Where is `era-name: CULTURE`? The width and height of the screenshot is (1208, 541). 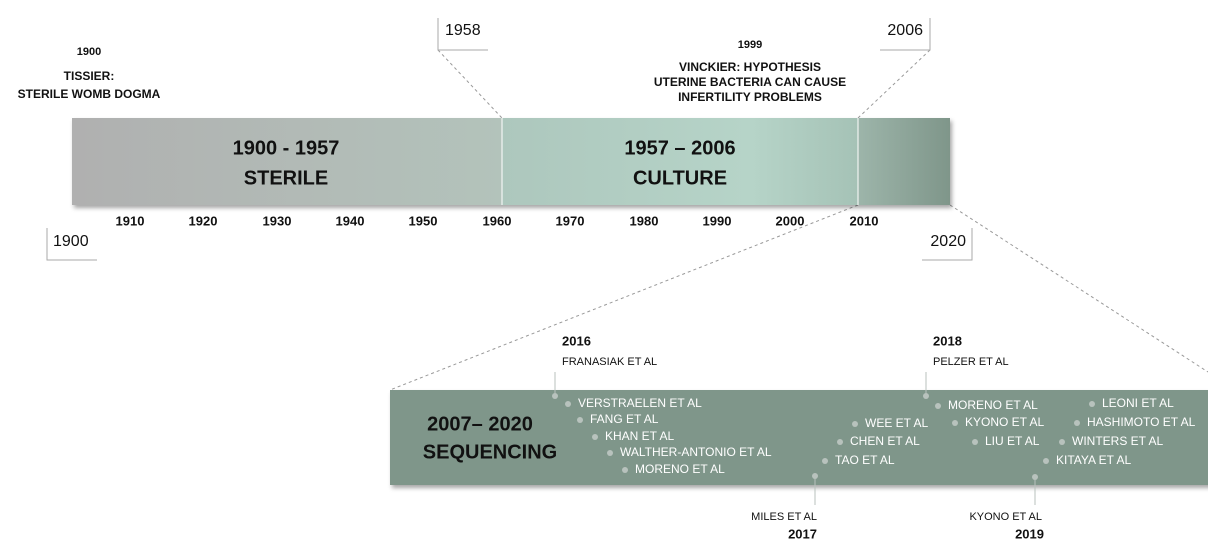 era-name: CULTURE is located at coordinates (680, 178).